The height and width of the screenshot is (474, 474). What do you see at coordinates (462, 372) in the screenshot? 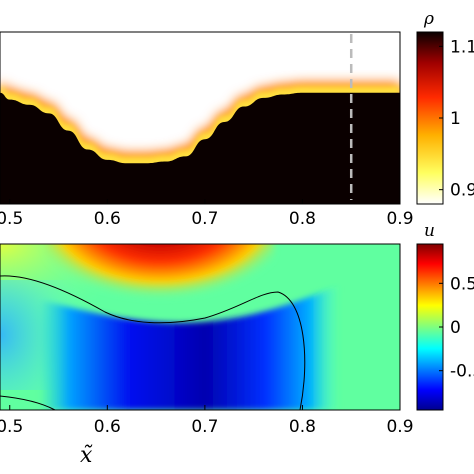
I see `velocity-colorbar-tick-label: -0.5` at bounding box center [462, 372].